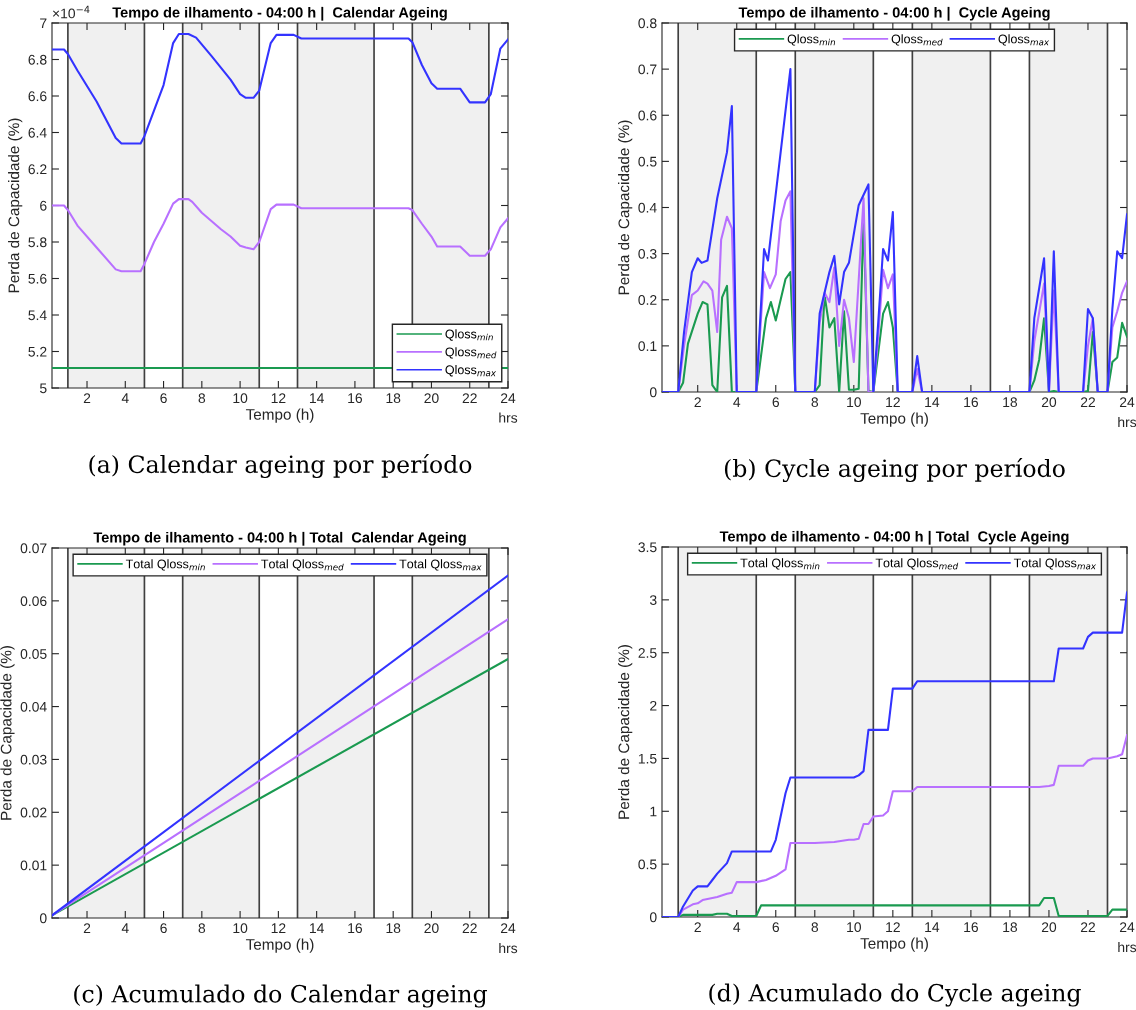 This screenshot has height=1010, width=1136. Describe the element at coordinates (647, 346) in the screenshot. I see `y-tick-label: 0.1` at that location.